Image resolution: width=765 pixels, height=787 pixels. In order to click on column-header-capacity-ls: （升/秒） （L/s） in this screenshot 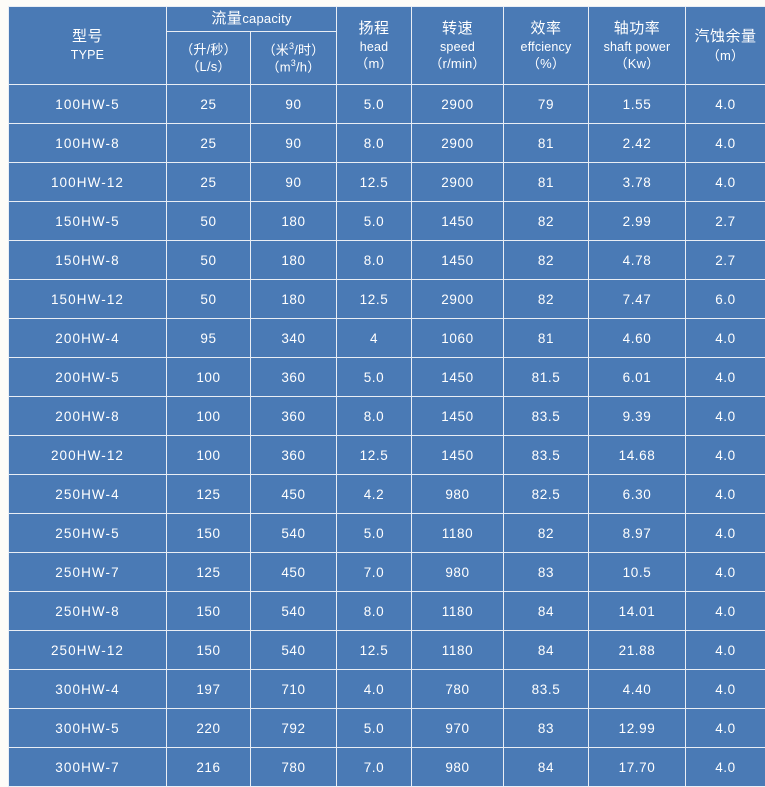, I will do `click(209, 58)`.